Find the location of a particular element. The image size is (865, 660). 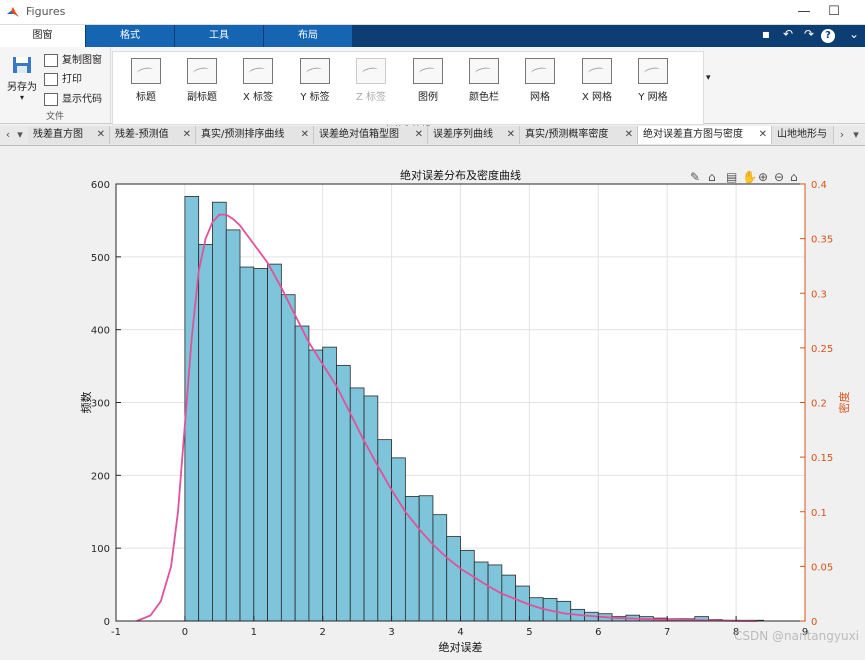

help-icon: ? is located at coordinates (828, 36).